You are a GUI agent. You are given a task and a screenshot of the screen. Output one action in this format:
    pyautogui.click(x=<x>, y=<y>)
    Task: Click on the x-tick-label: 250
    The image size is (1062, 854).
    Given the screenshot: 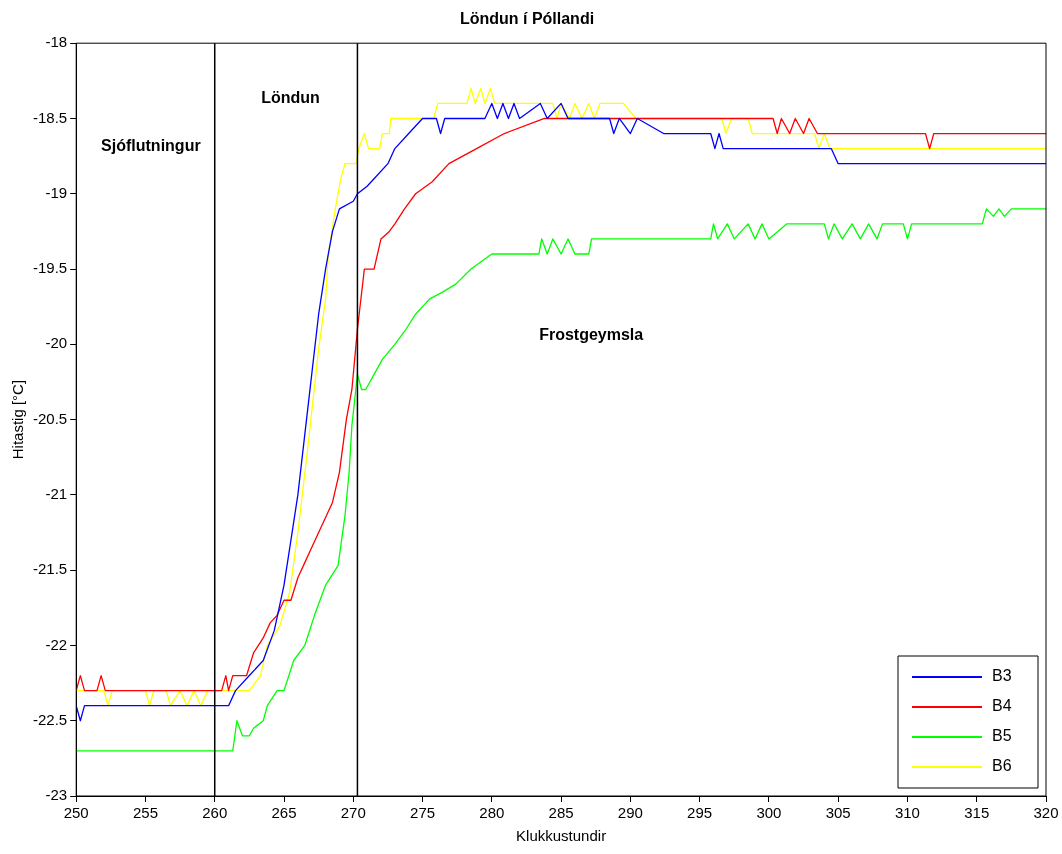 What is the action you would take?
    pyautogui.click(x=76, y=813)
    